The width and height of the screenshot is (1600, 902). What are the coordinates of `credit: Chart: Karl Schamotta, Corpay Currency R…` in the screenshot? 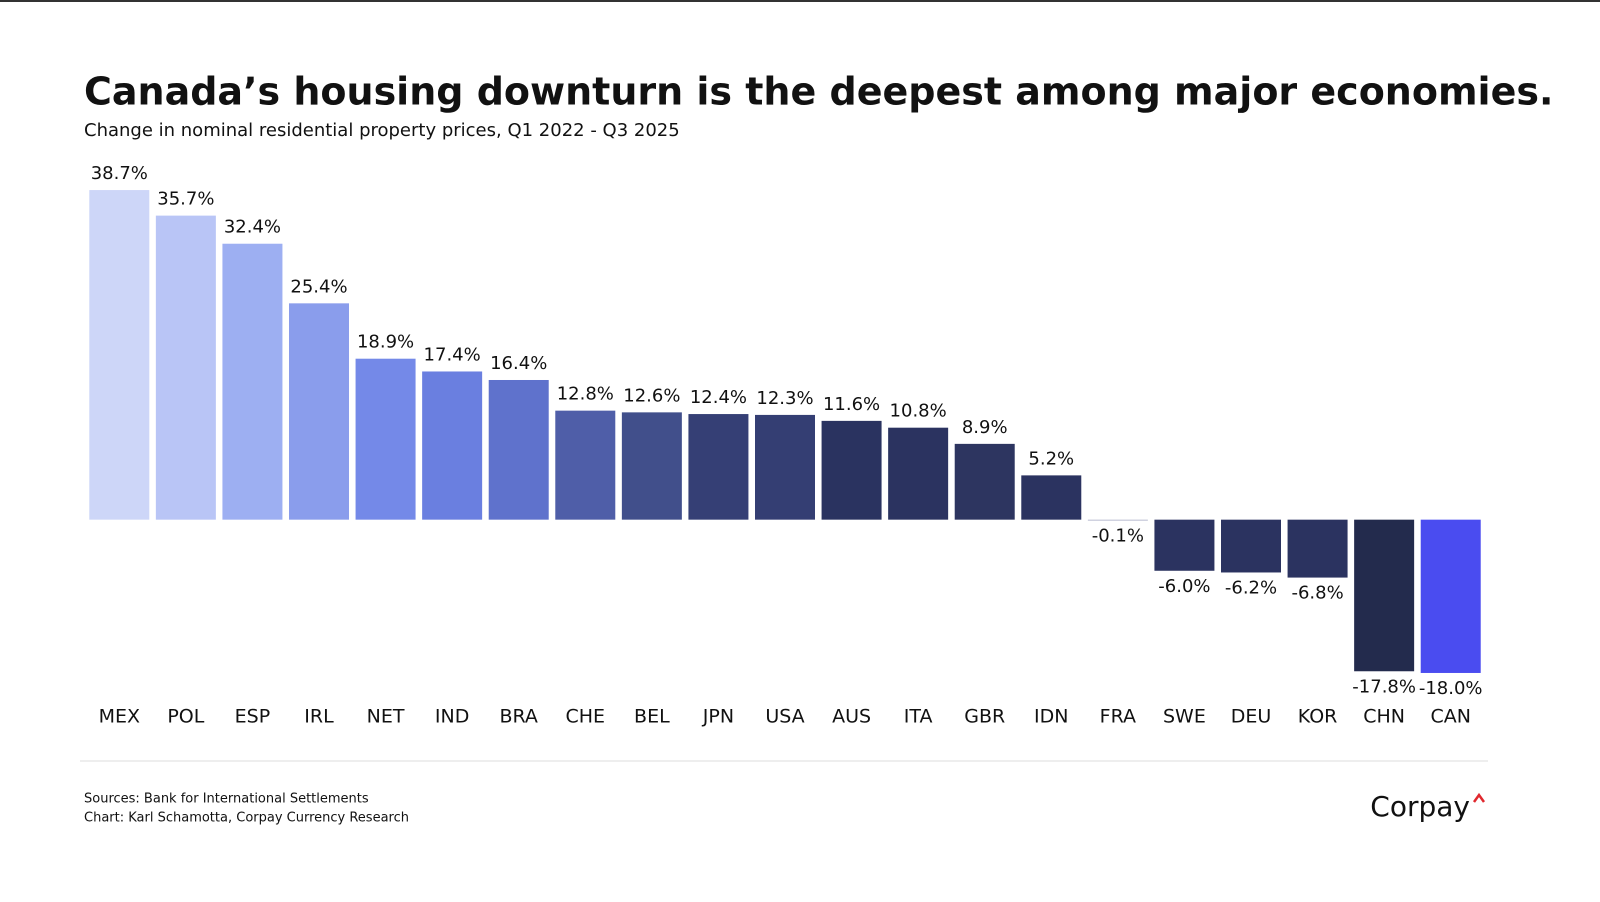 It's located at (246, 818).